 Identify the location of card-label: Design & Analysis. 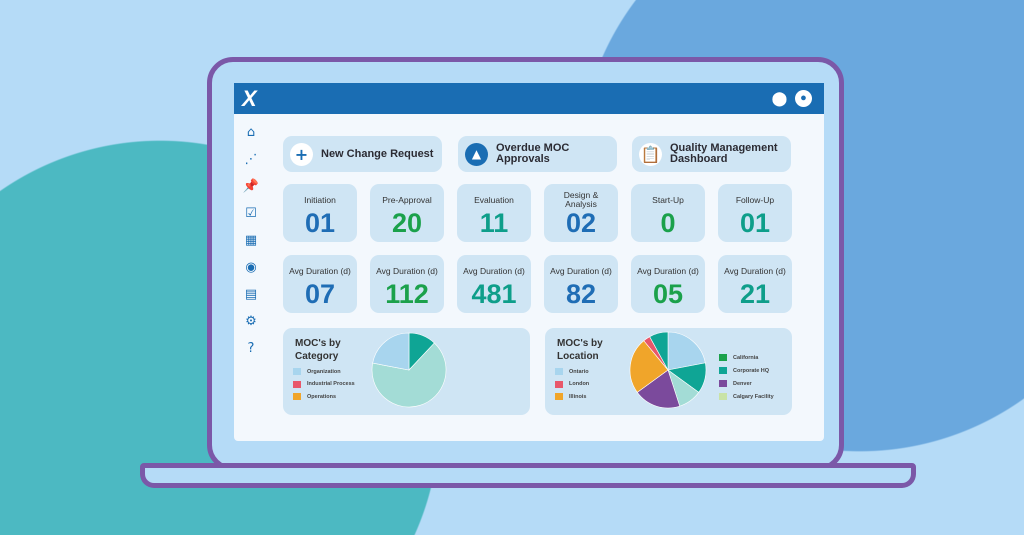
(581, 199).